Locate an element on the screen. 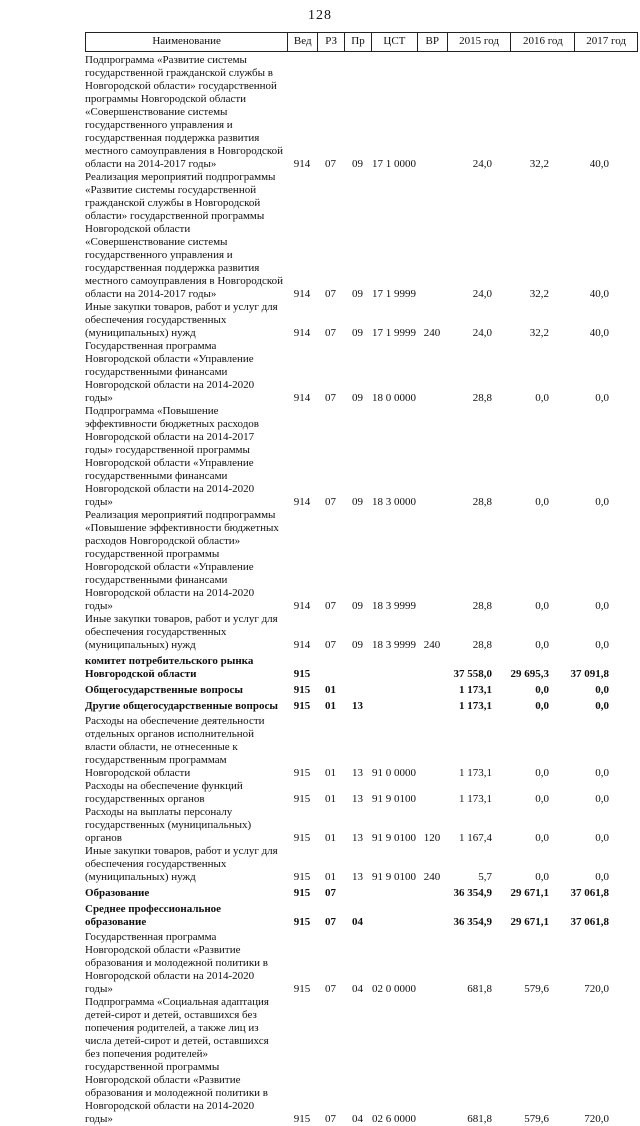 The image size is (640, 1126). cell-y2015: 37 558,0 is located at coordinates (473, 674).